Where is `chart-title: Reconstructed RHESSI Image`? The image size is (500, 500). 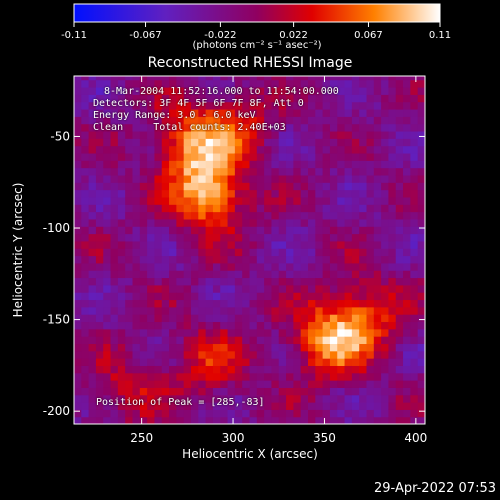
chart-title: Reconstructed RHESSI Image is located at coordinates (250, 63).